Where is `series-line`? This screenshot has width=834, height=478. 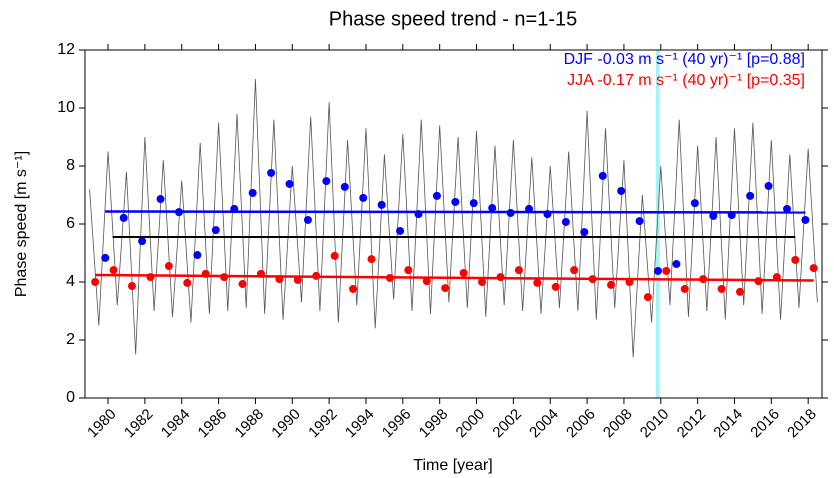
series-line is located at coordinates (454, 277).